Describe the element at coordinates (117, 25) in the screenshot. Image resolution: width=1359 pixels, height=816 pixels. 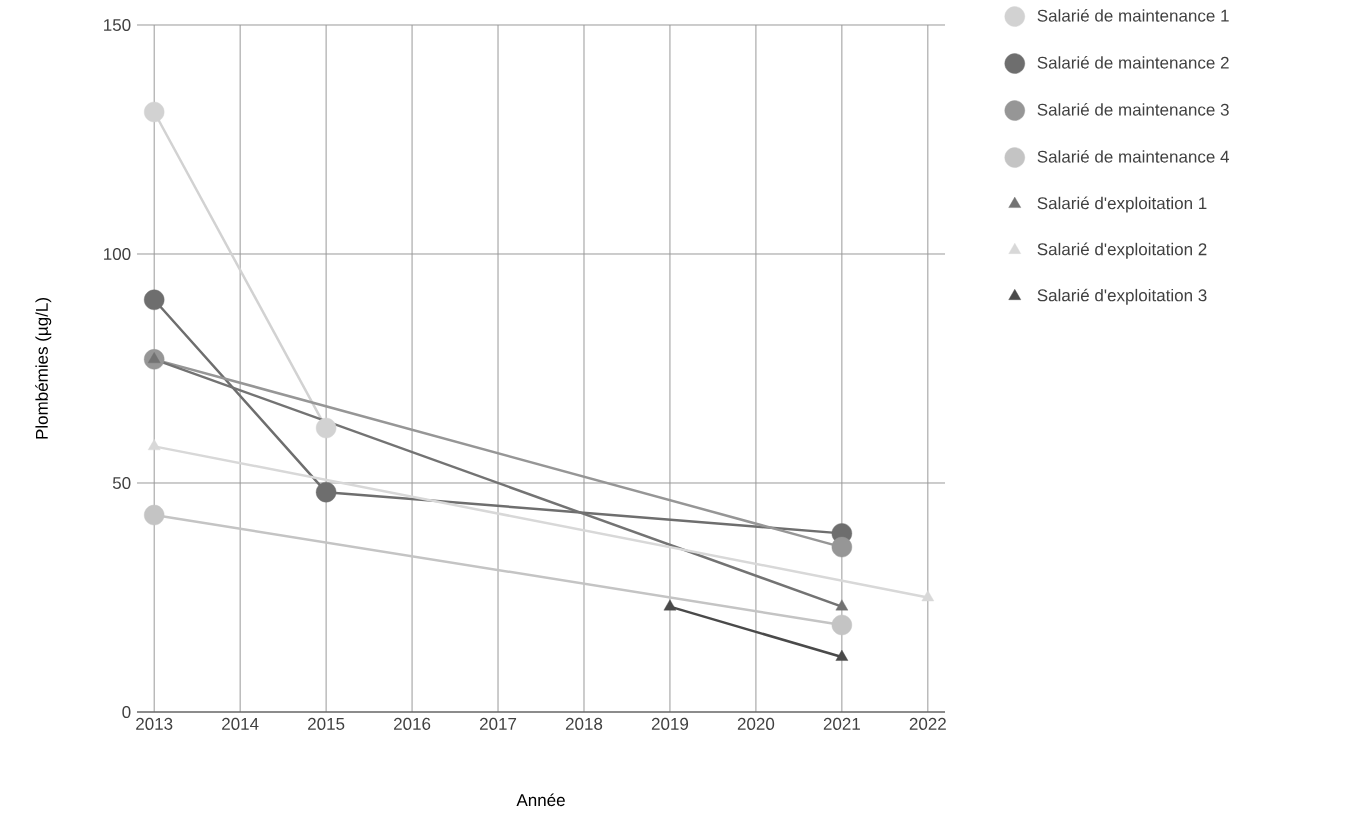
I see `y-tick-label: 150` at that location.